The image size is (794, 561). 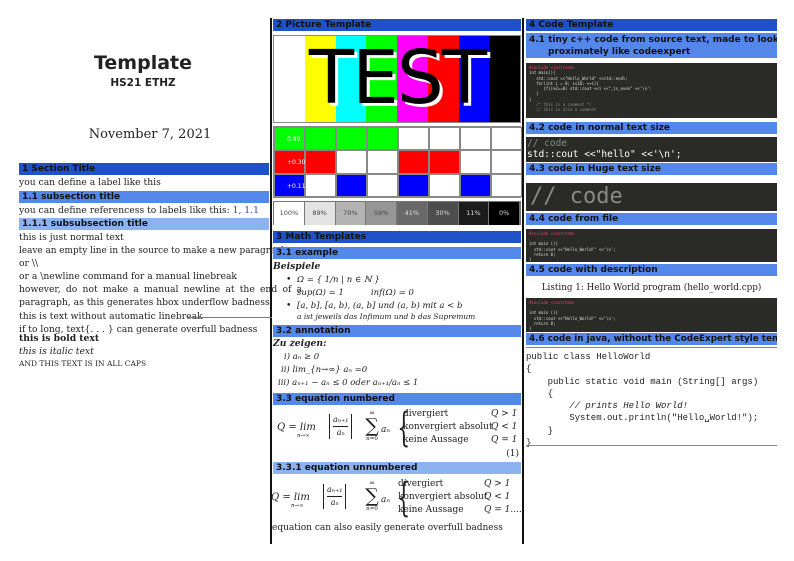 What do you see at coordinates (150, 134) in the screenshot?
I see `document-date: November 7, 2021` at bounding box center [150, 134].